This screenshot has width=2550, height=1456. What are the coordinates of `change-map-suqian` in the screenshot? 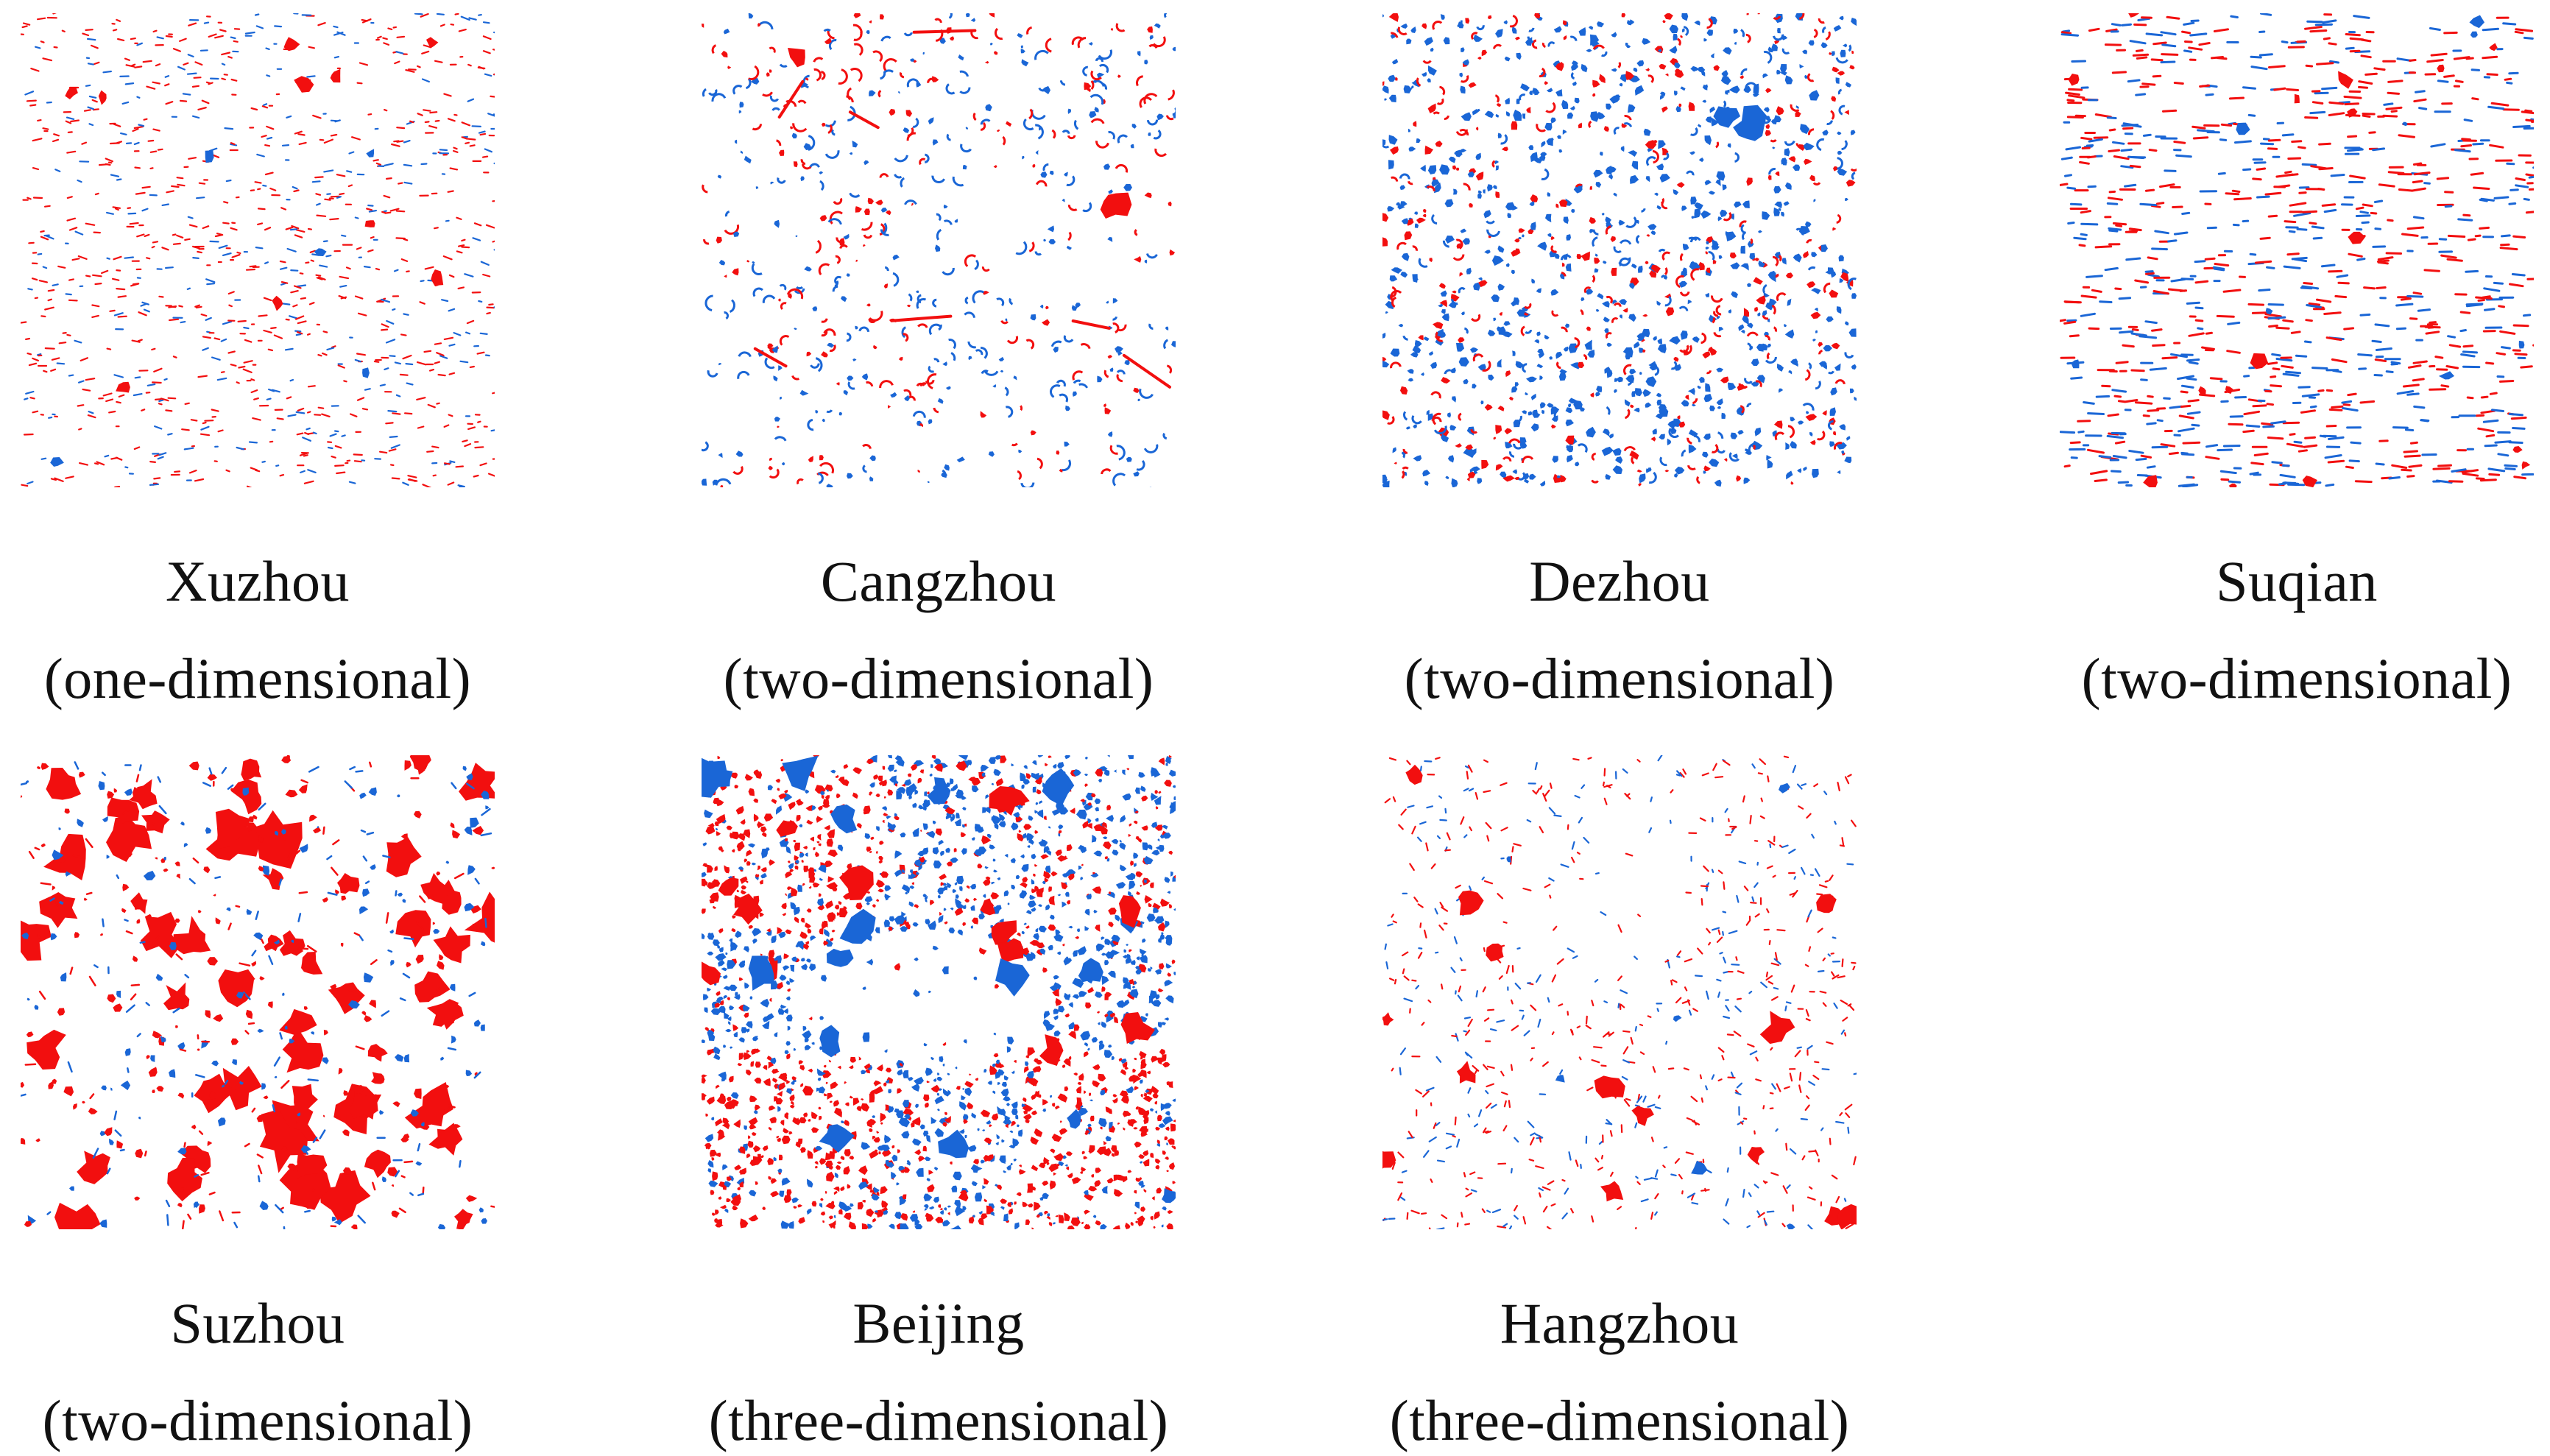 It's located at (2297, 250).